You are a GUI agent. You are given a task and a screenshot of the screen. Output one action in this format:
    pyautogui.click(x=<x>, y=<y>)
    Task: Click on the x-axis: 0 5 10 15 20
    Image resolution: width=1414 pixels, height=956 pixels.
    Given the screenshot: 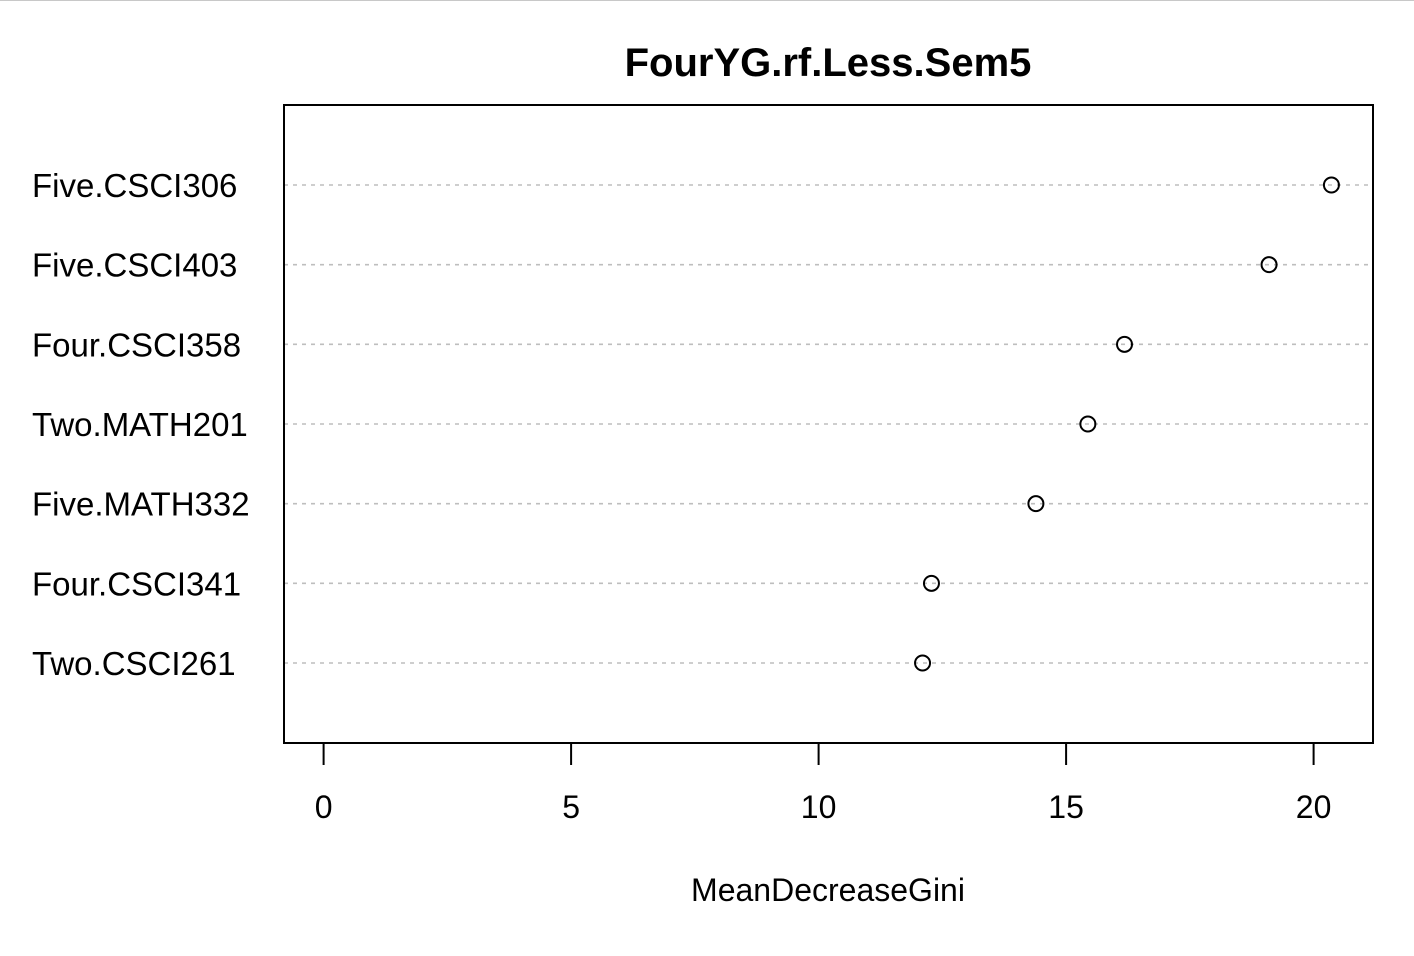 What is the action you would take?
    pyautogui.click(x=823, y=783)
    